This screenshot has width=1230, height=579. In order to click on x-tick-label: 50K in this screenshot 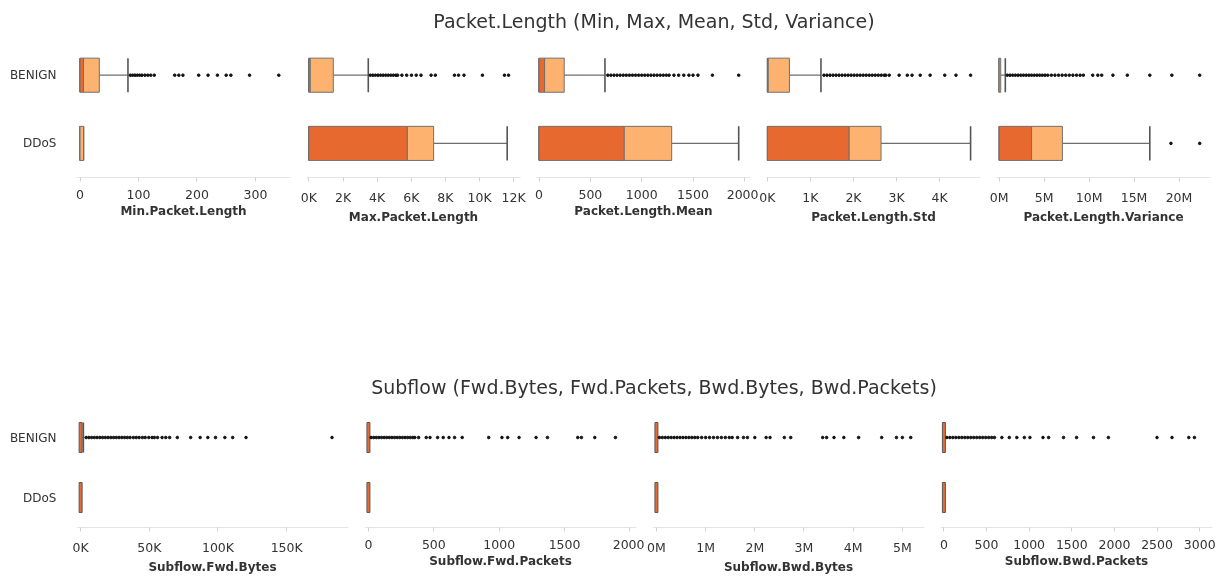, I will do `click(150, 547)`.